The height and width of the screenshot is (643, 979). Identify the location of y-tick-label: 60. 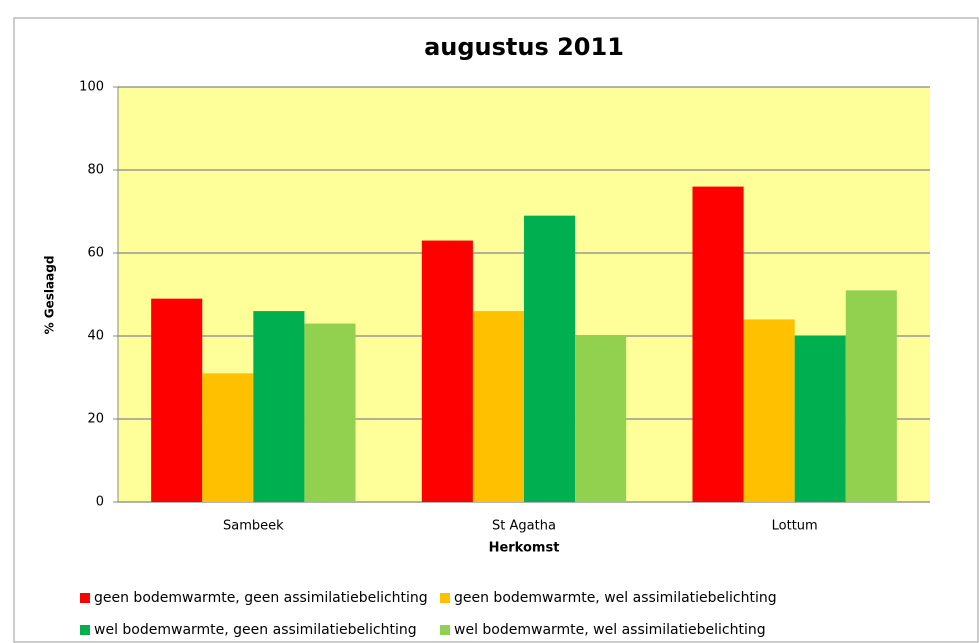
(95, 253).